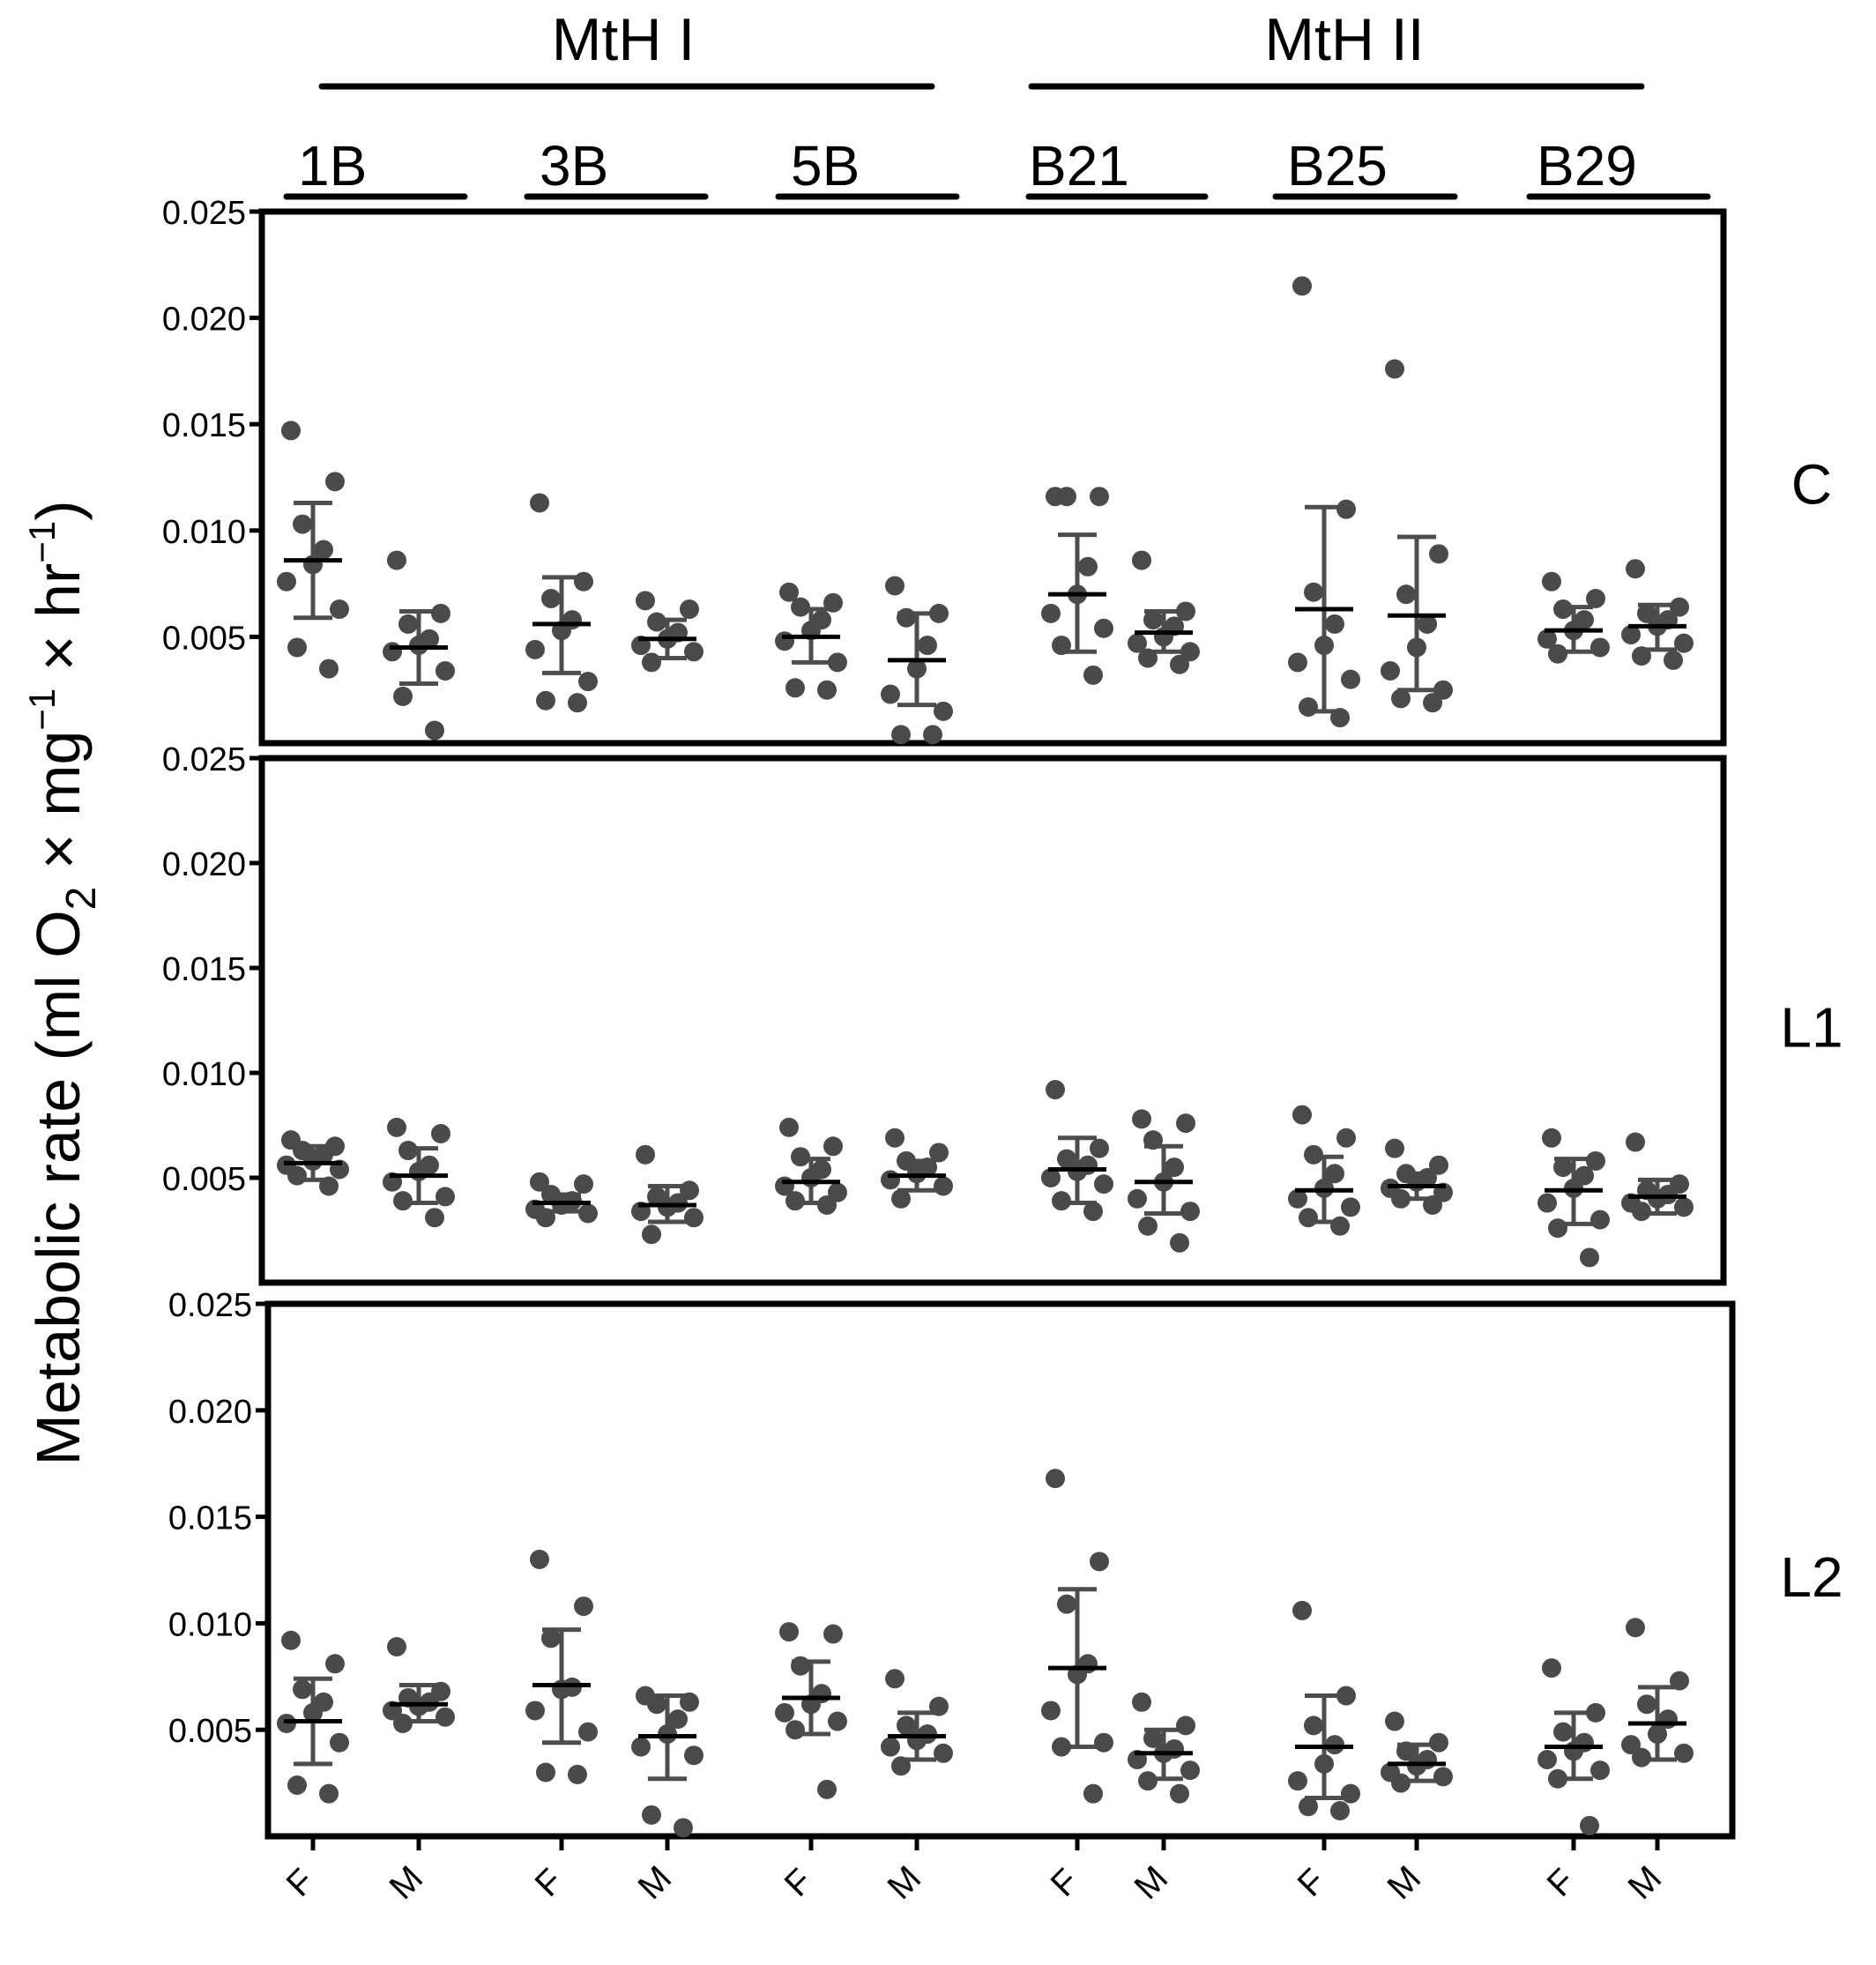  Describe the element at coordinates (1417, 536) in the screenshot. I see `group-b25-m` at that location.